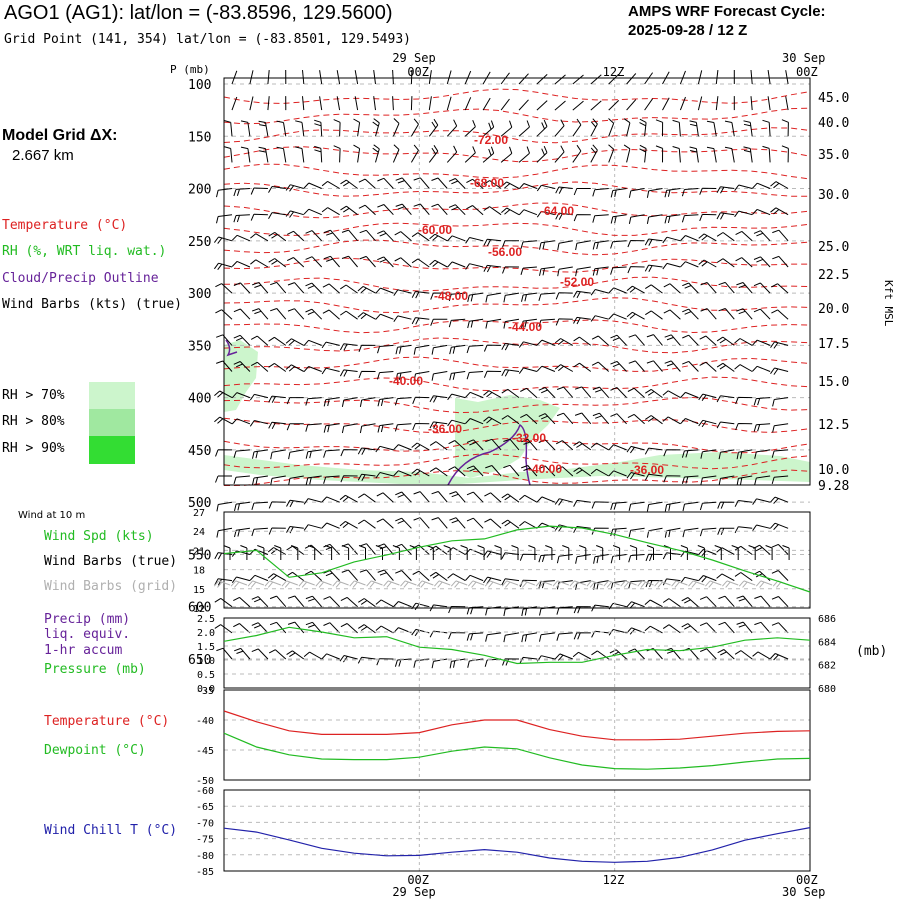 The width and height of the screenshot is (900, 900). I want to click on temperature-contour-label: -64.00, so click(557, 211).